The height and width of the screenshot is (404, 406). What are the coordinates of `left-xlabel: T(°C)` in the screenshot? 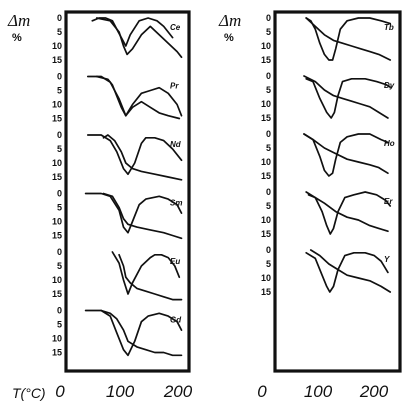 It's located at (29, 393).